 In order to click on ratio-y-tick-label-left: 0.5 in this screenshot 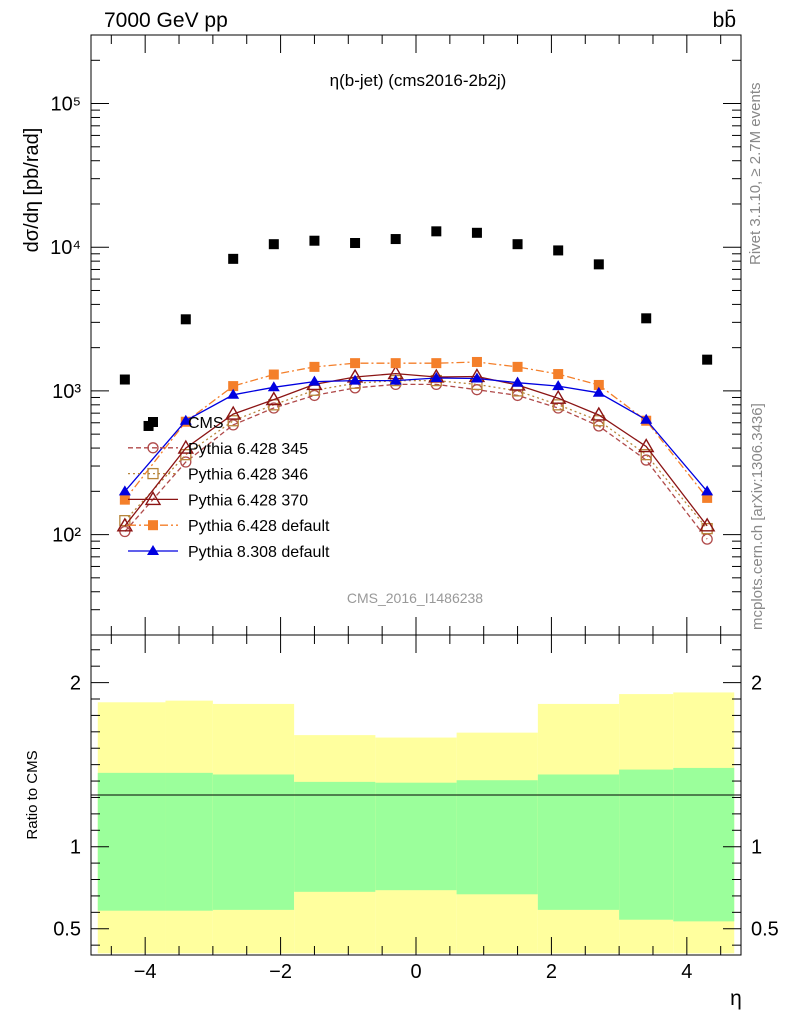, I will do `click(67, 930)`.